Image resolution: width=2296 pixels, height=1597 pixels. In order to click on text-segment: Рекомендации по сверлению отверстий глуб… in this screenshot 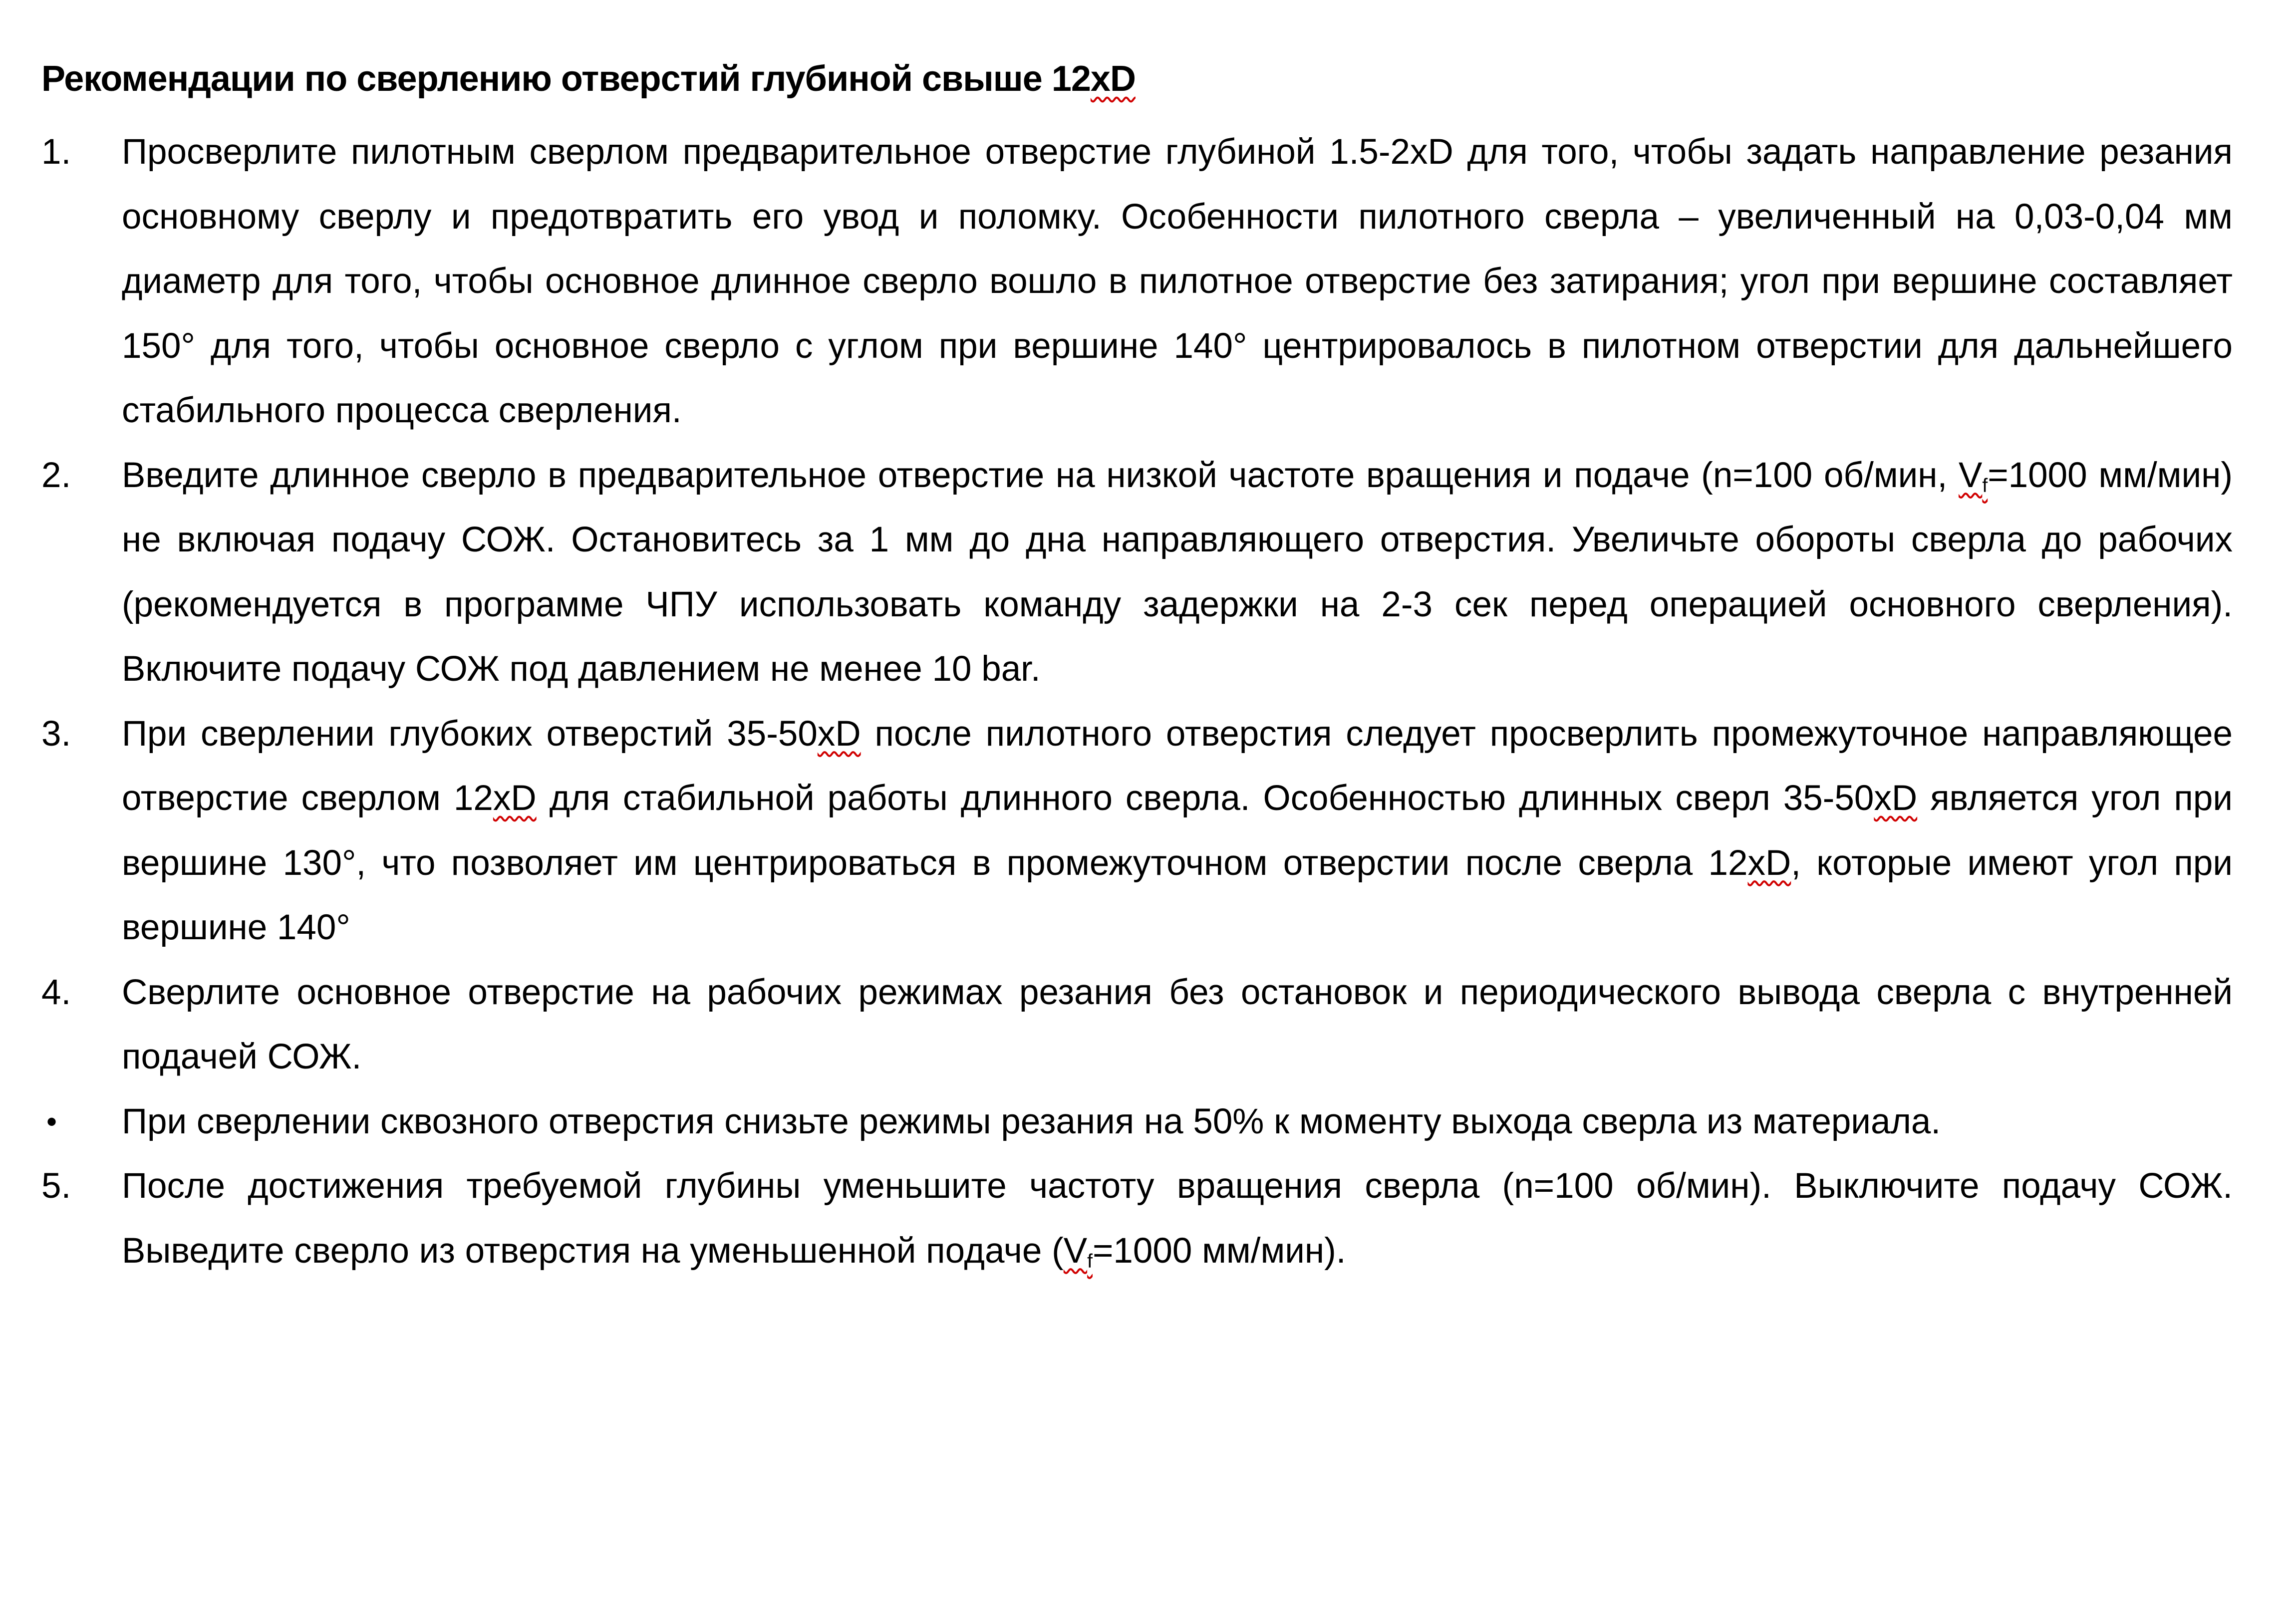, I will do `click(566, 79)`.